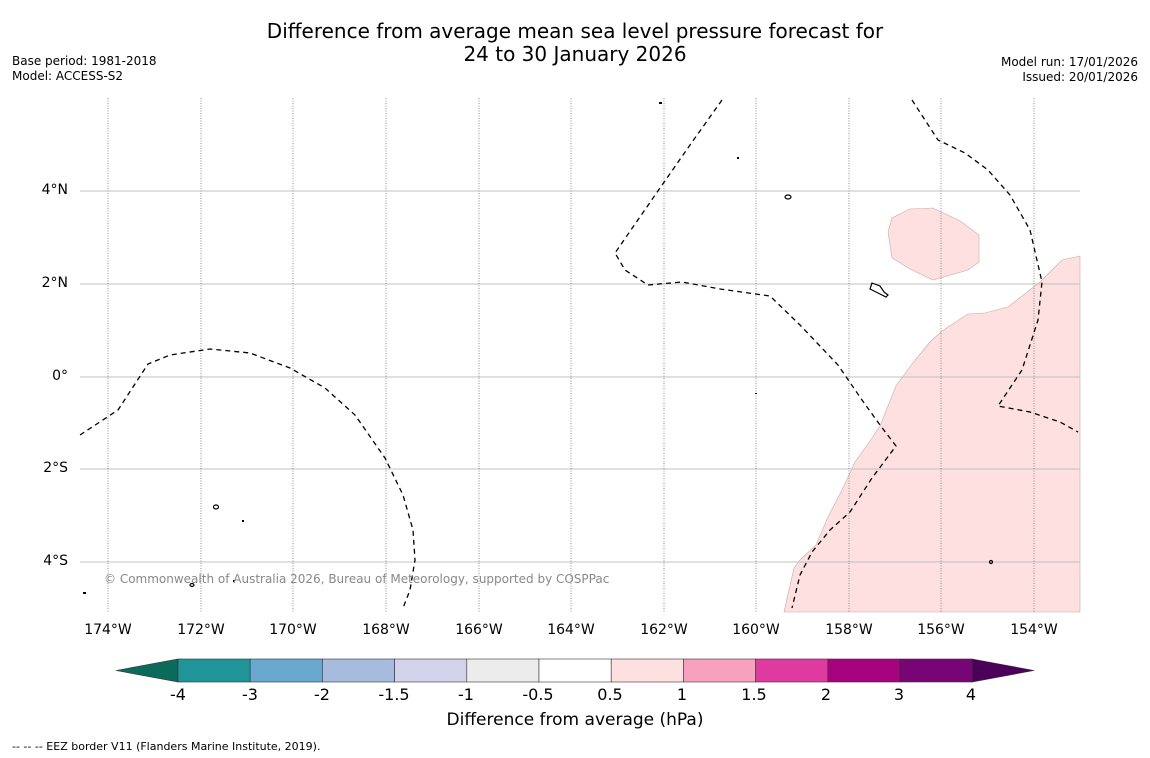  I want to click on colorbar-tick-label: -1, so click(466, 694).